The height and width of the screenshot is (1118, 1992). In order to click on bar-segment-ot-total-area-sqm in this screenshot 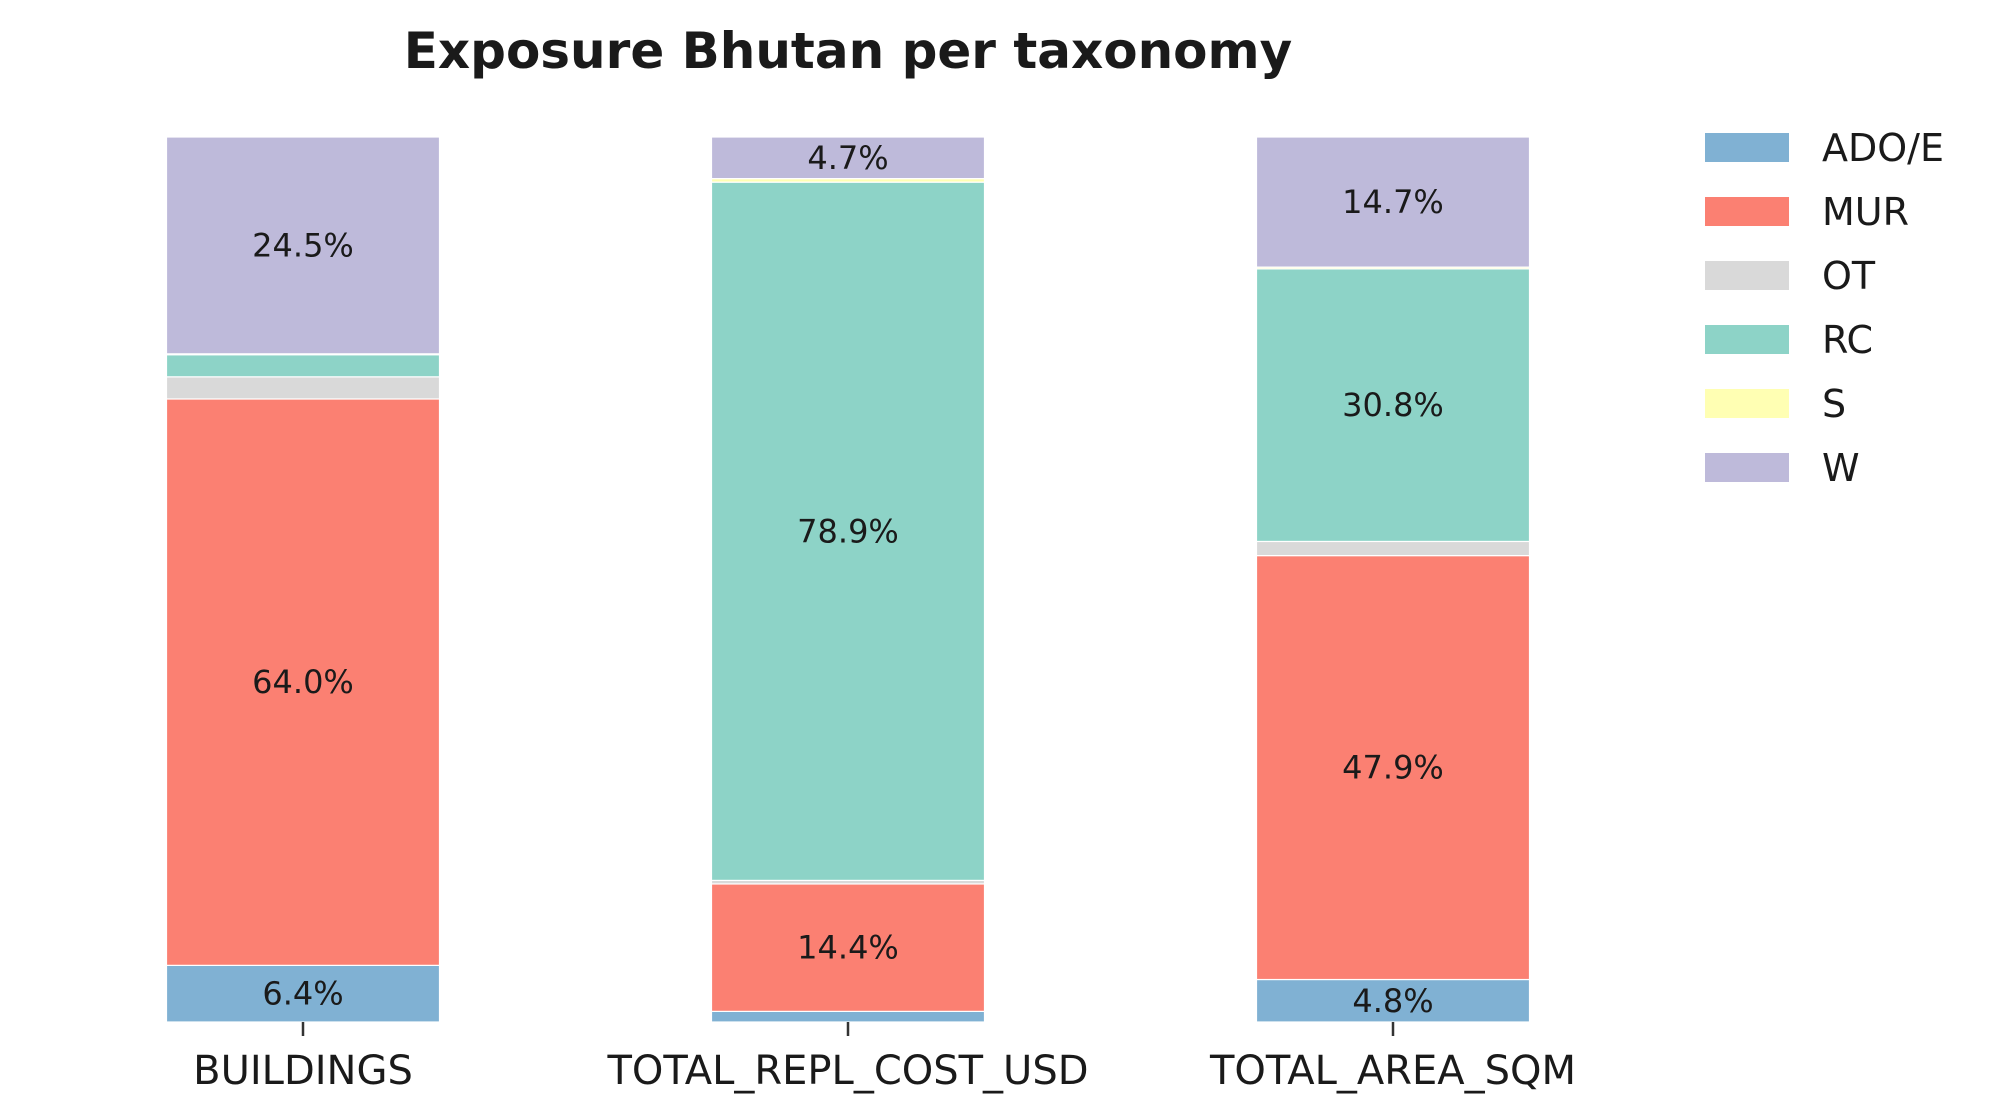, I will do `click(1393, 548)`.